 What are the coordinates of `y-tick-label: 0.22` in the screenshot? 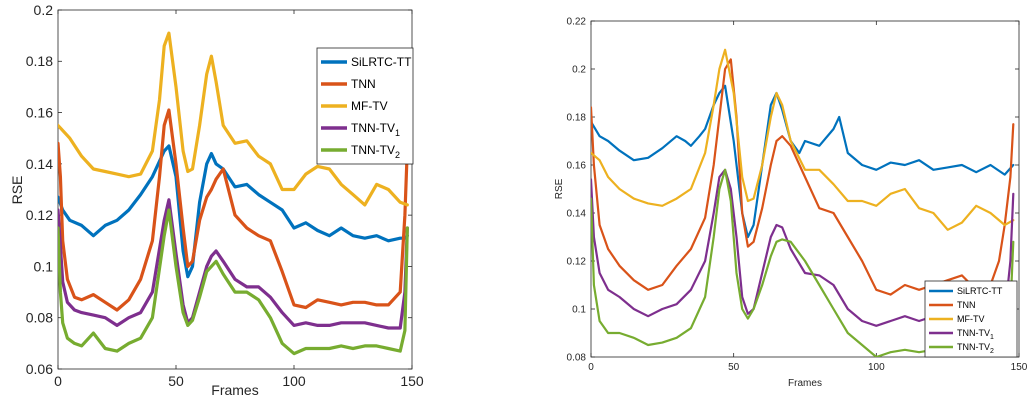 It's located at (577, 22).